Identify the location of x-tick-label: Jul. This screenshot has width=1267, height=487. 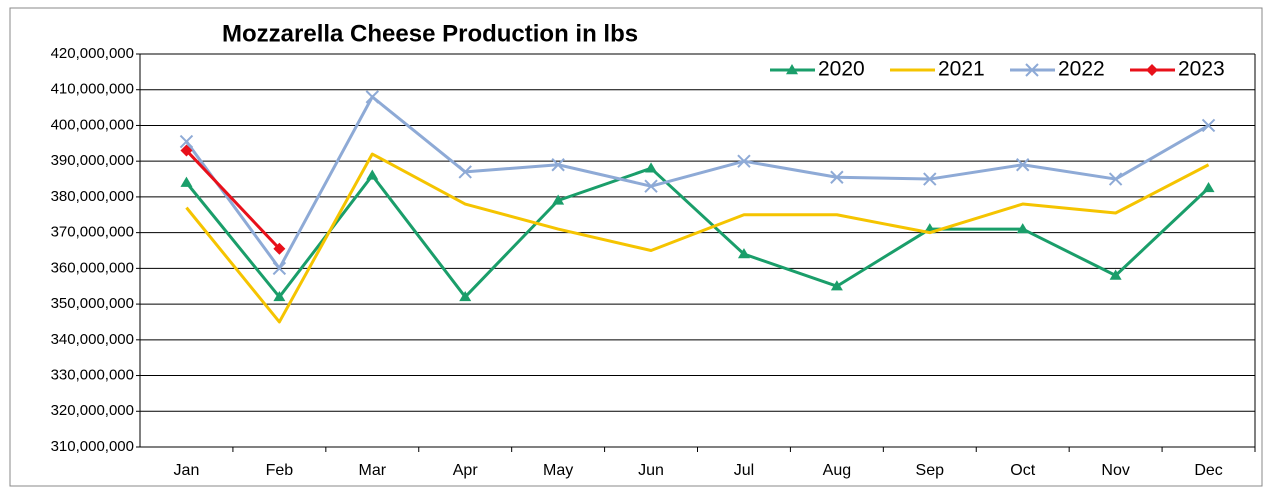
(744, 470).